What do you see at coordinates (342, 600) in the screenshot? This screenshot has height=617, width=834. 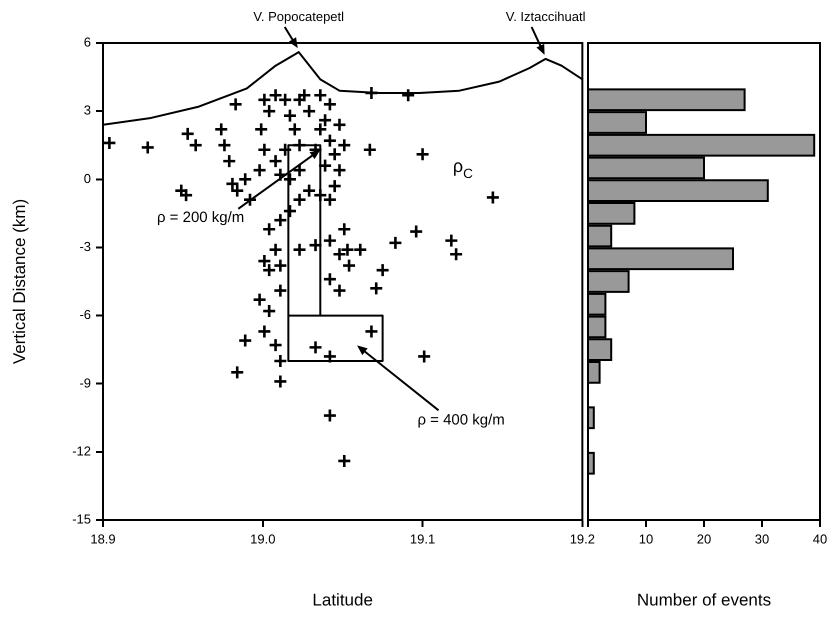 I see `x-axis-title: Latitude` at bounding box center [342, 600].